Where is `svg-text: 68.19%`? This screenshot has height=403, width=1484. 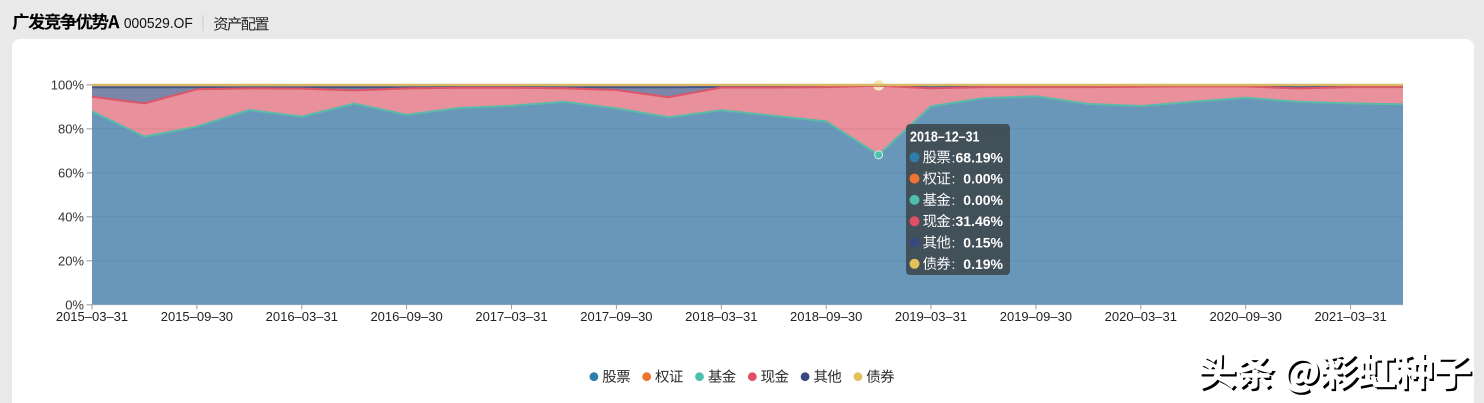 svg-text: 68.19% is located at coordinates (980, 157).